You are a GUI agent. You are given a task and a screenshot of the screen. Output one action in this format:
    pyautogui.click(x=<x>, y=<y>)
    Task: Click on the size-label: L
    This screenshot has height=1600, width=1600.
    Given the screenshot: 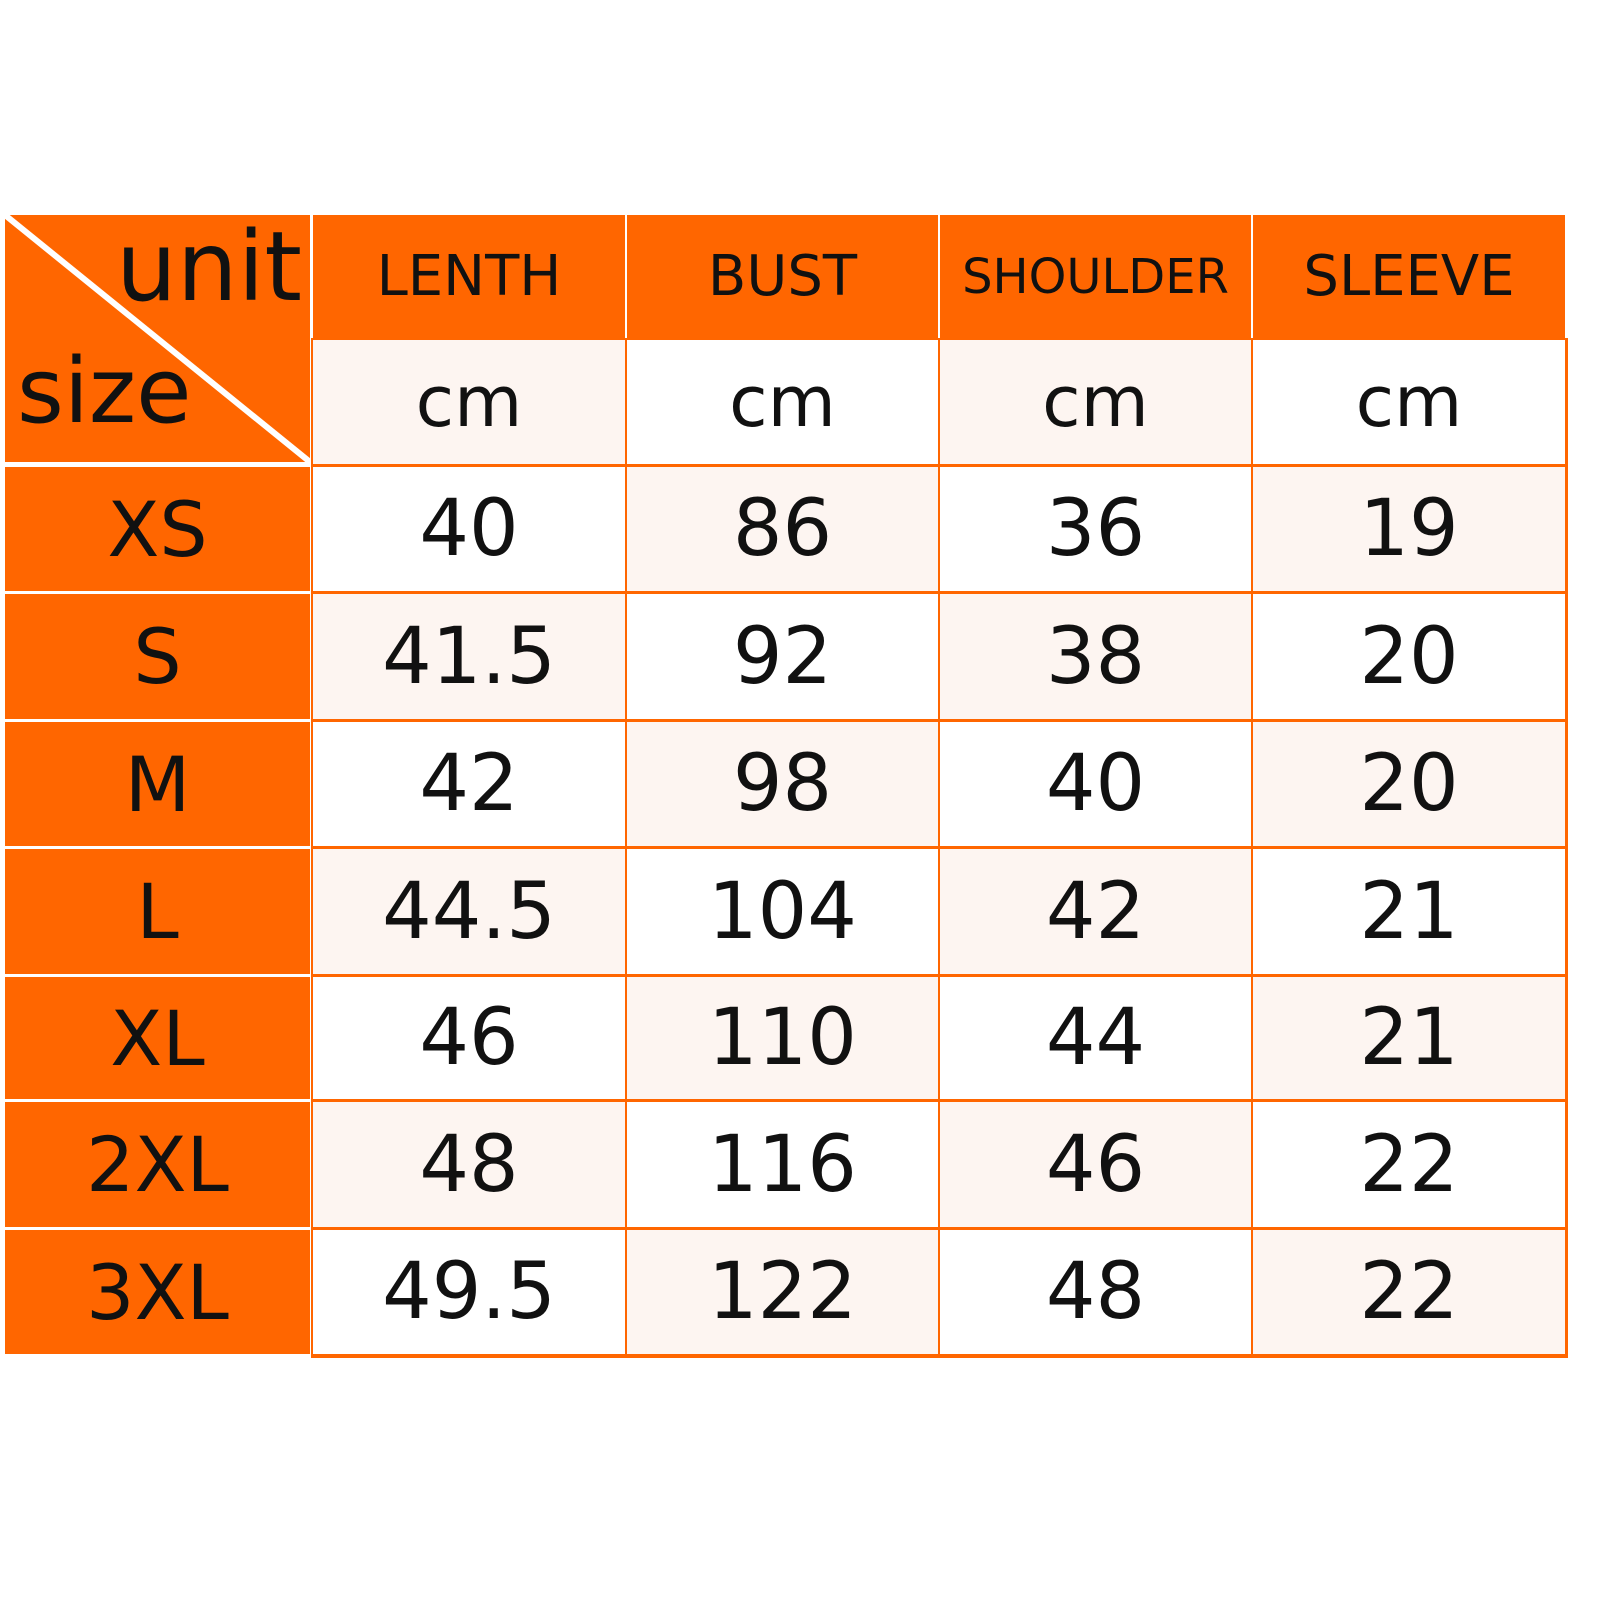 What is the action you would take?
    pyautogui.click(x=157, y=911)
    